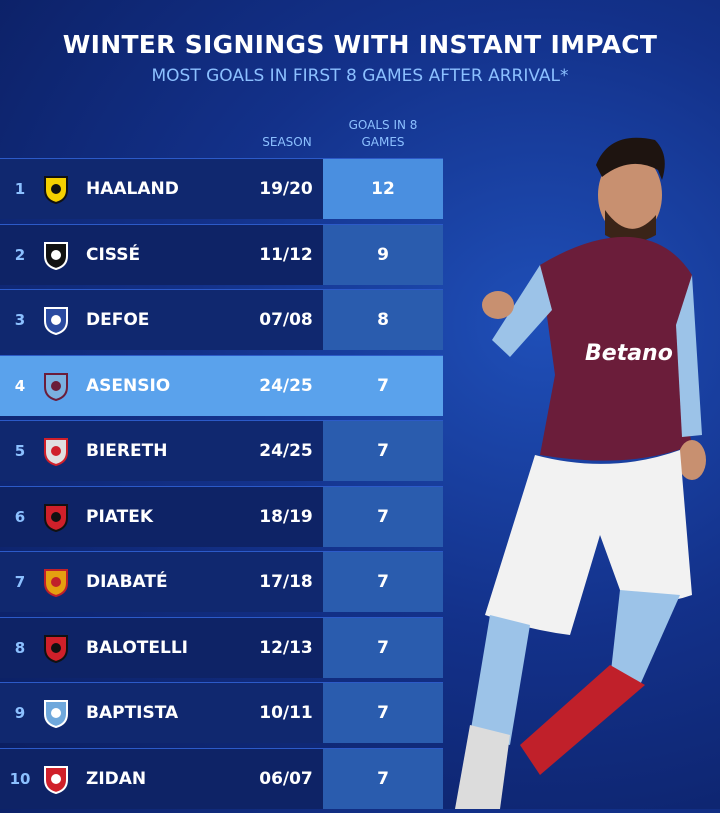 This screenshot has width=720, height=813. What do you see at coordinates (629, 353) in the screenshot?
I see `svg-text: Betano` at bounding box center [629, 353].